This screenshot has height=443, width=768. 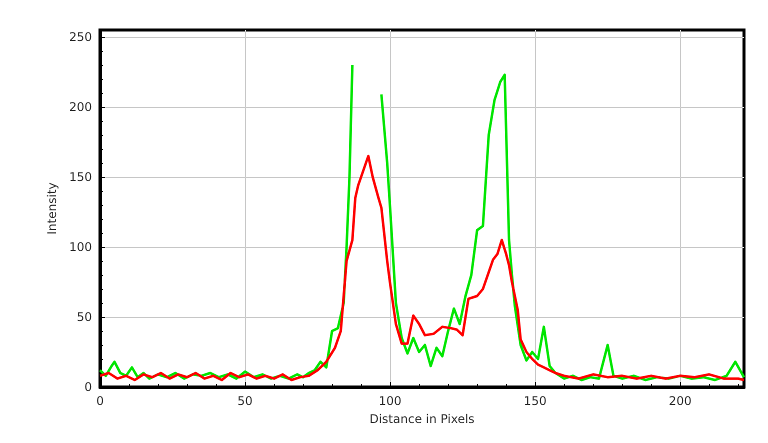 What do you see at coordinates (80, 247) in the screenshot?
I see `y-tick-label: 100` at bounding box center [80, 247].